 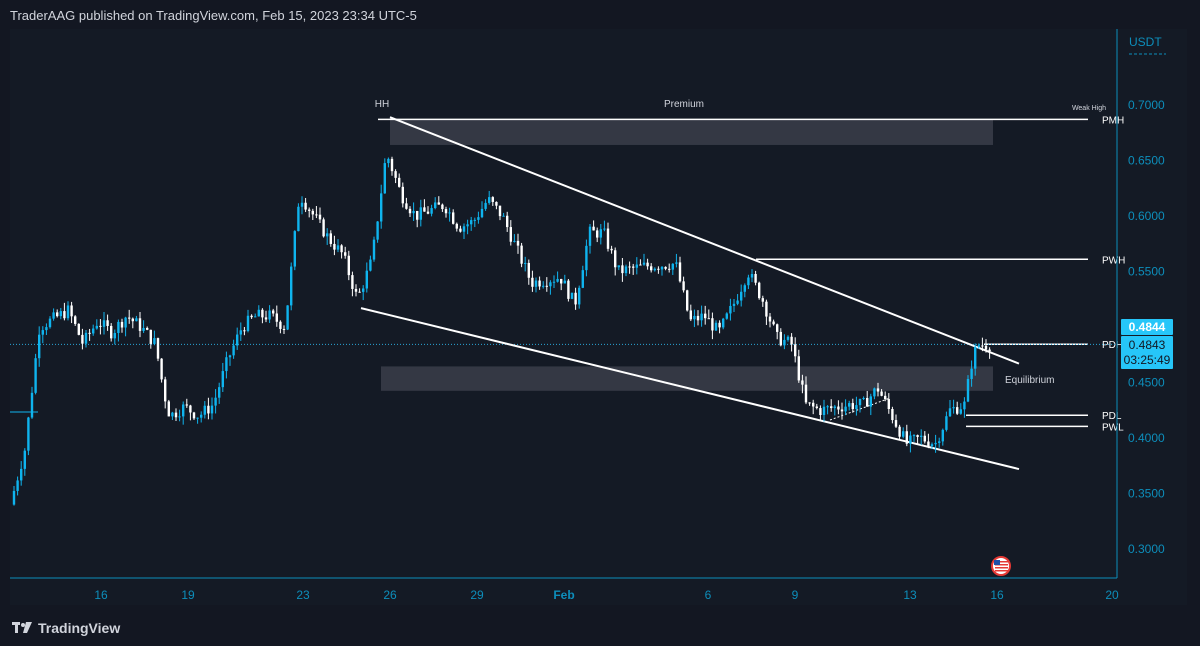 I want to click on footer-brand: TradingView, so click(x=79, y=628).